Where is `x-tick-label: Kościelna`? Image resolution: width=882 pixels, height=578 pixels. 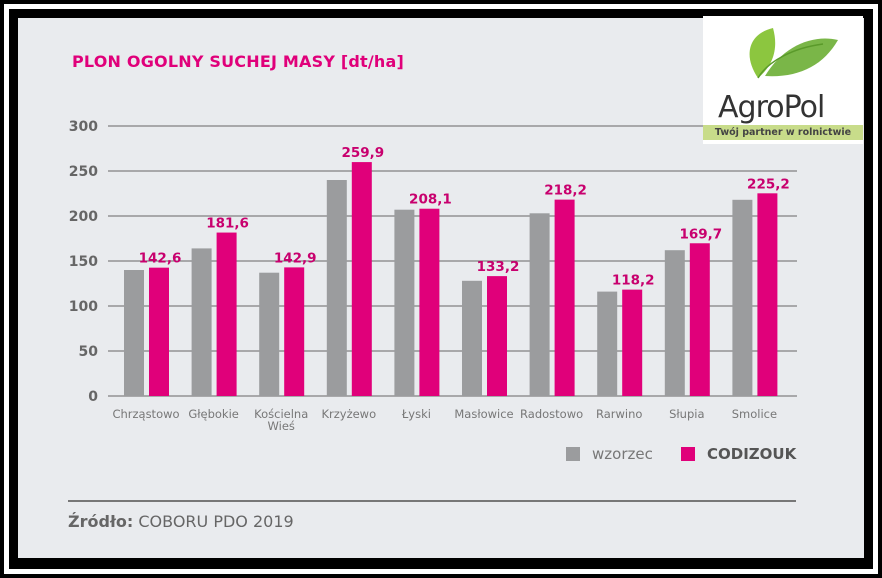 x-tick-label: Kościelna is located at coordinates (281, 414).